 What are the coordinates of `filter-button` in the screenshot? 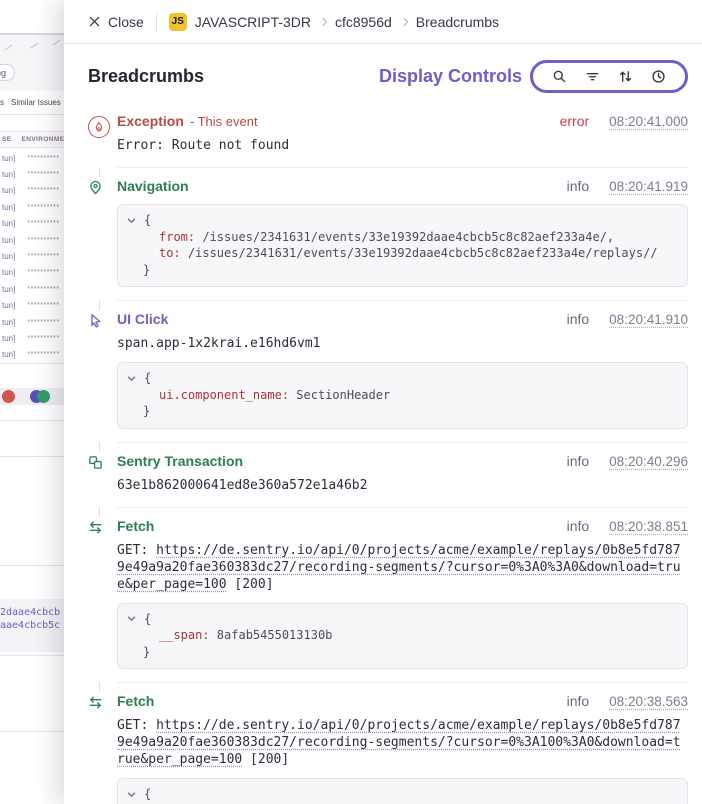 It's located at (593, 77).